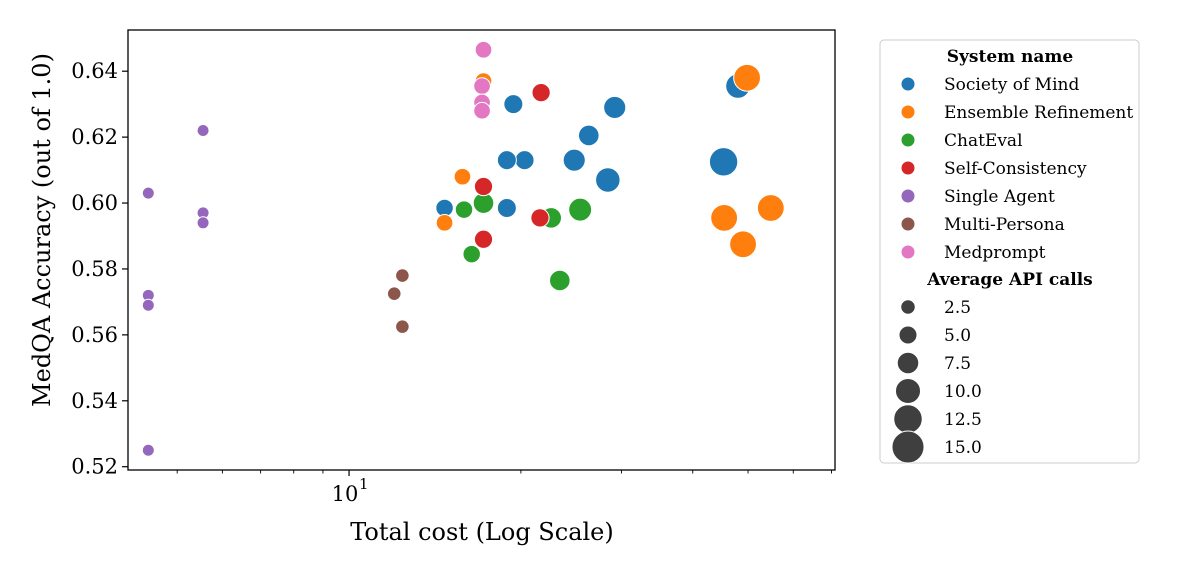 The width and height of the screenshot is (1181, 576). I want to click on legend-size-title: Average API calls, so click(1009, 280).